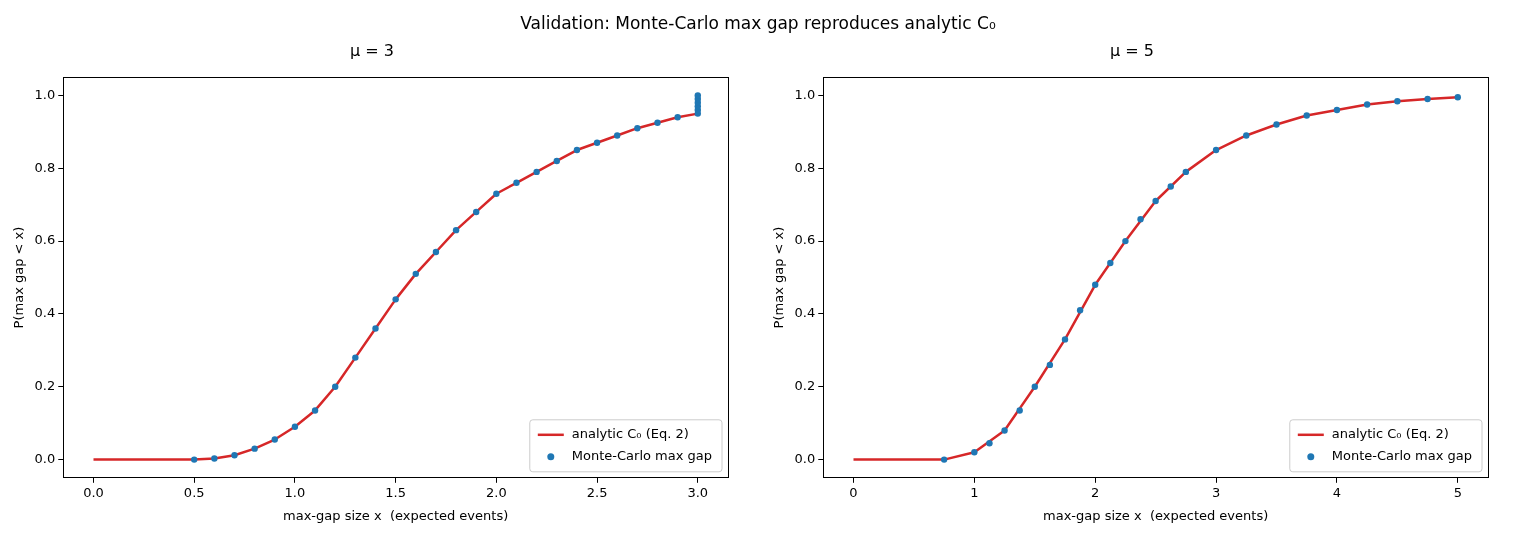 The height and width of the screenshot is (560, 1540). I want to click on x-tick-label: 2.0, so click(496, 492).